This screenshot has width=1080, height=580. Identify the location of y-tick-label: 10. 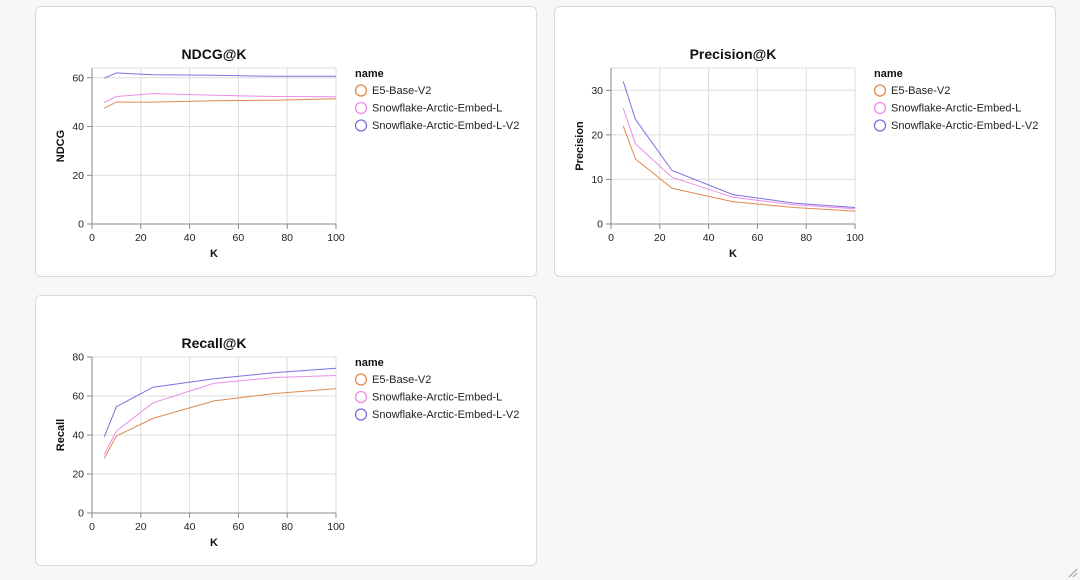
(597, 180).